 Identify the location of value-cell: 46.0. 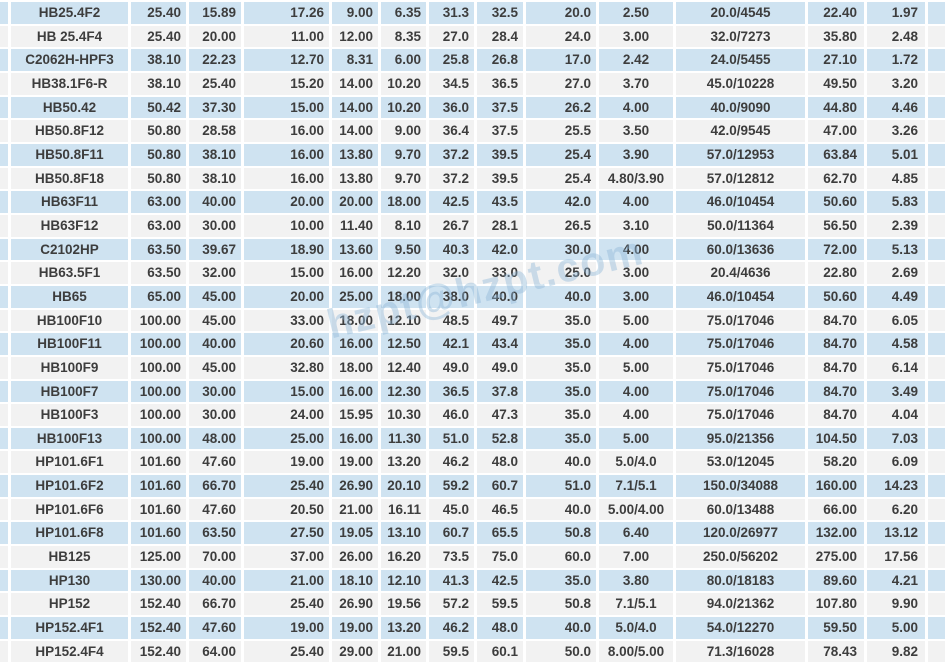
(451, 415).